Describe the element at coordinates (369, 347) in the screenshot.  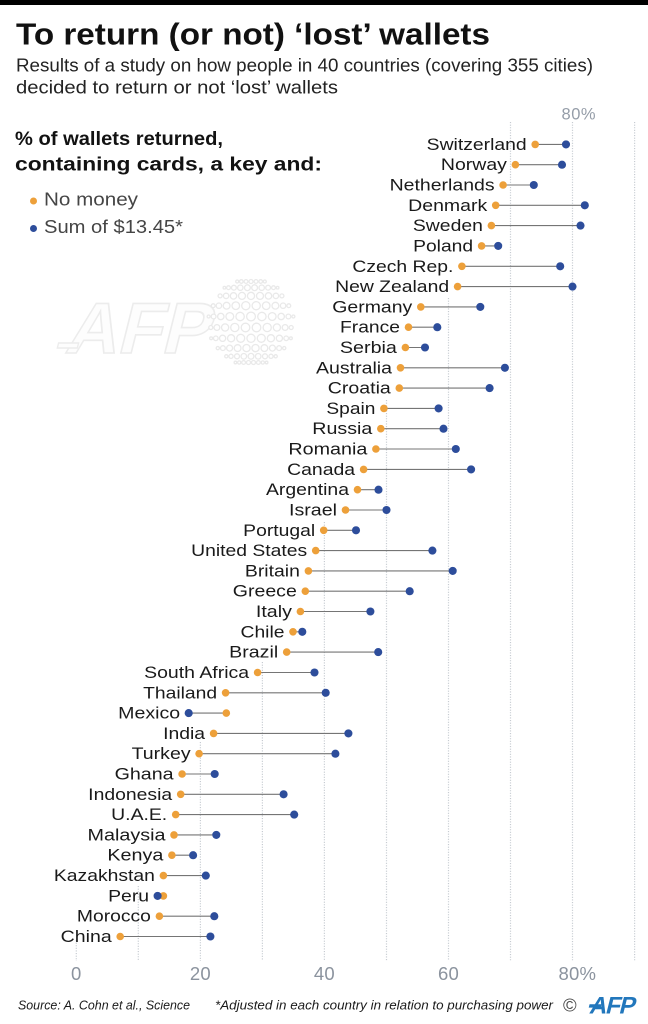
I see `svg-text: Serbia` at that location.